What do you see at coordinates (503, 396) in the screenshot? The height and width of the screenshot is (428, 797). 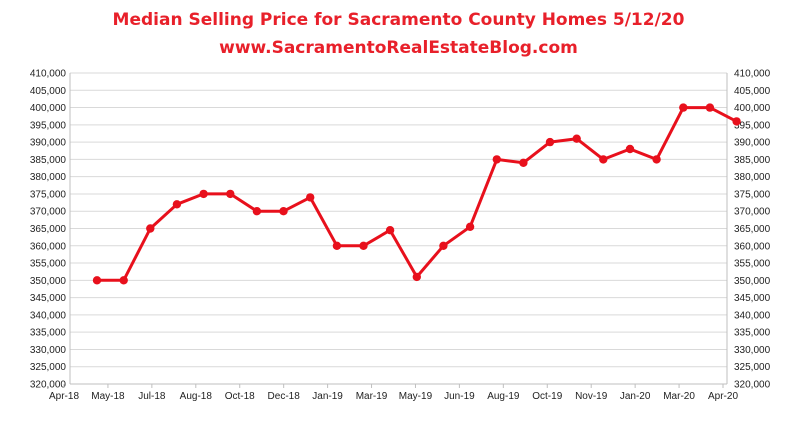 I see `x-tick-label: Aug-19` at bounding box center [503, 396].